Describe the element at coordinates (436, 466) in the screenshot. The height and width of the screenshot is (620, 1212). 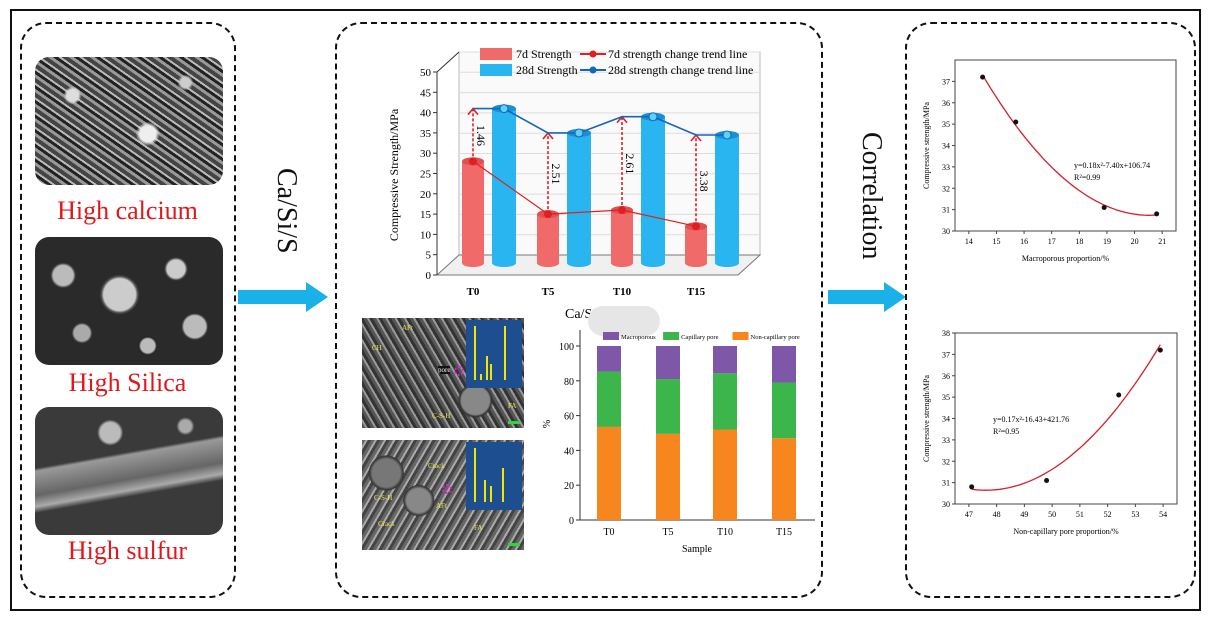
I see `sem-label: Crack` at that location.